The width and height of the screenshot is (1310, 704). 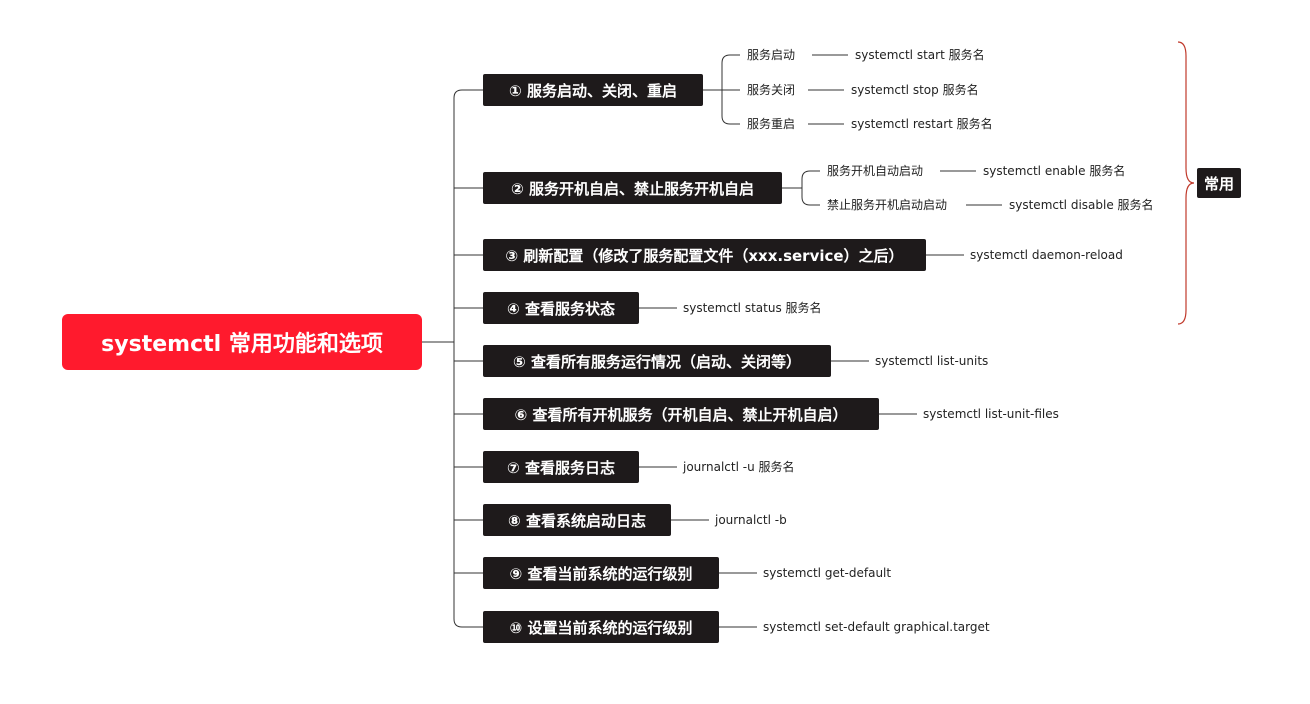 What do you see at coordinates (657, 361) in the screenshot?
I see `branch-node: ⑤ 查看所有服务运行情况（启动、关闭等）` at bounding box center [657, 361].